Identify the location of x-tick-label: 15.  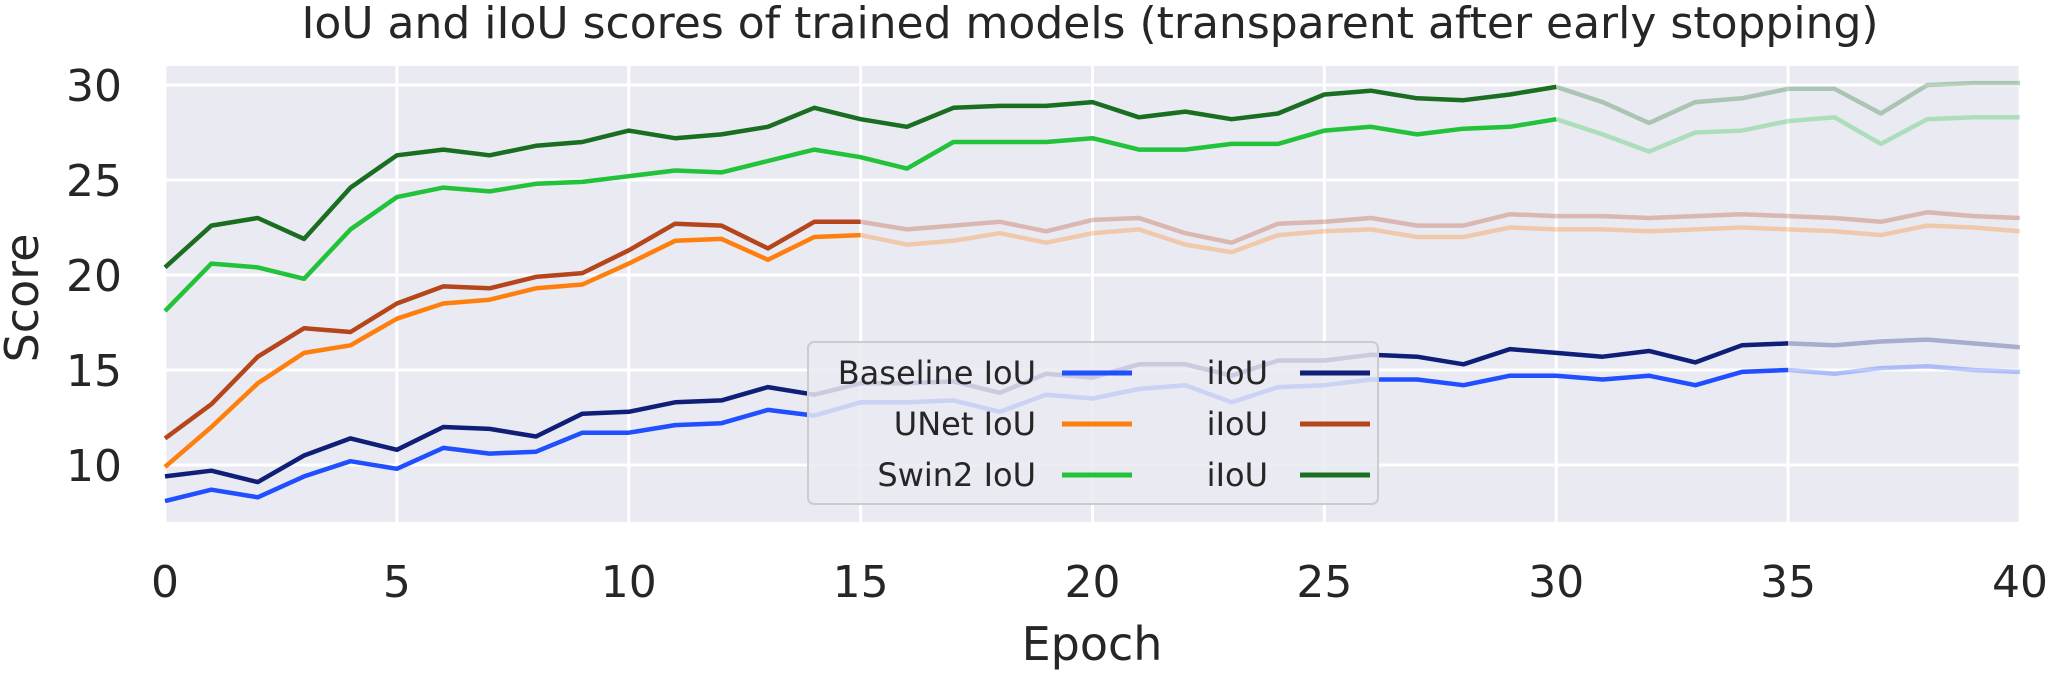
(861, 582).